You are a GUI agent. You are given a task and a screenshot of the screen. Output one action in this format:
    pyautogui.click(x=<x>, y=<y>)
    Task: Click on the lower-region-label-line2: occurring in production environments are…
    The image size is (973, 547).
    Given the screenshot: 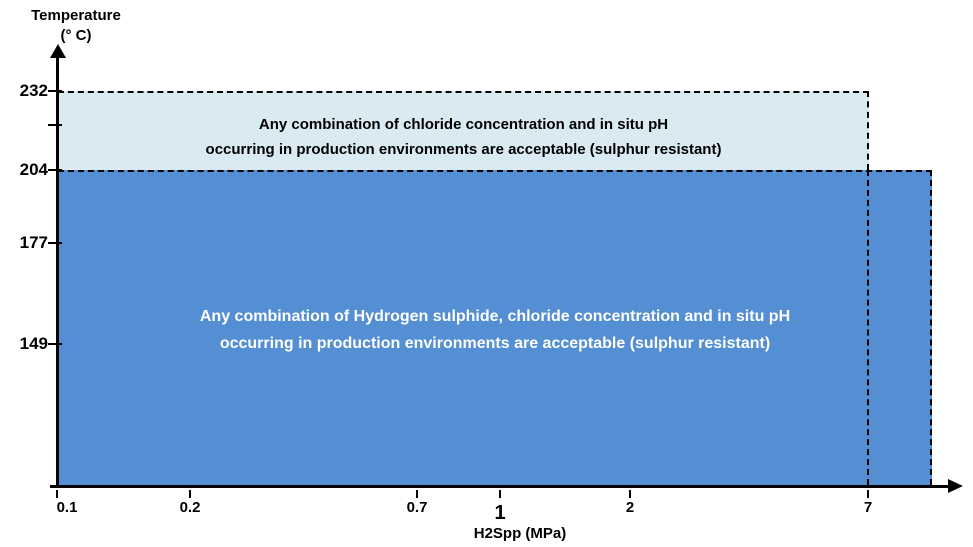 What is the action you would take?
    pyautogui.click(x=495, y=343)
    